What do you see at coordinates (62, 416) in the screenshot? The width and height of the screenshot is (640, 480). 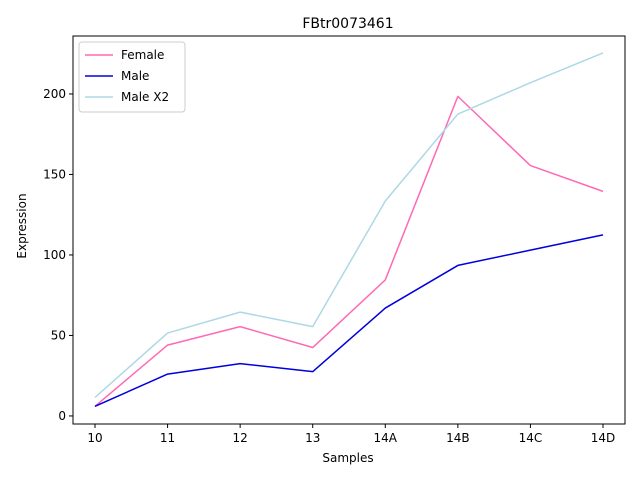 I see `y-tick-label: 0` at bounding box center [62, 416].